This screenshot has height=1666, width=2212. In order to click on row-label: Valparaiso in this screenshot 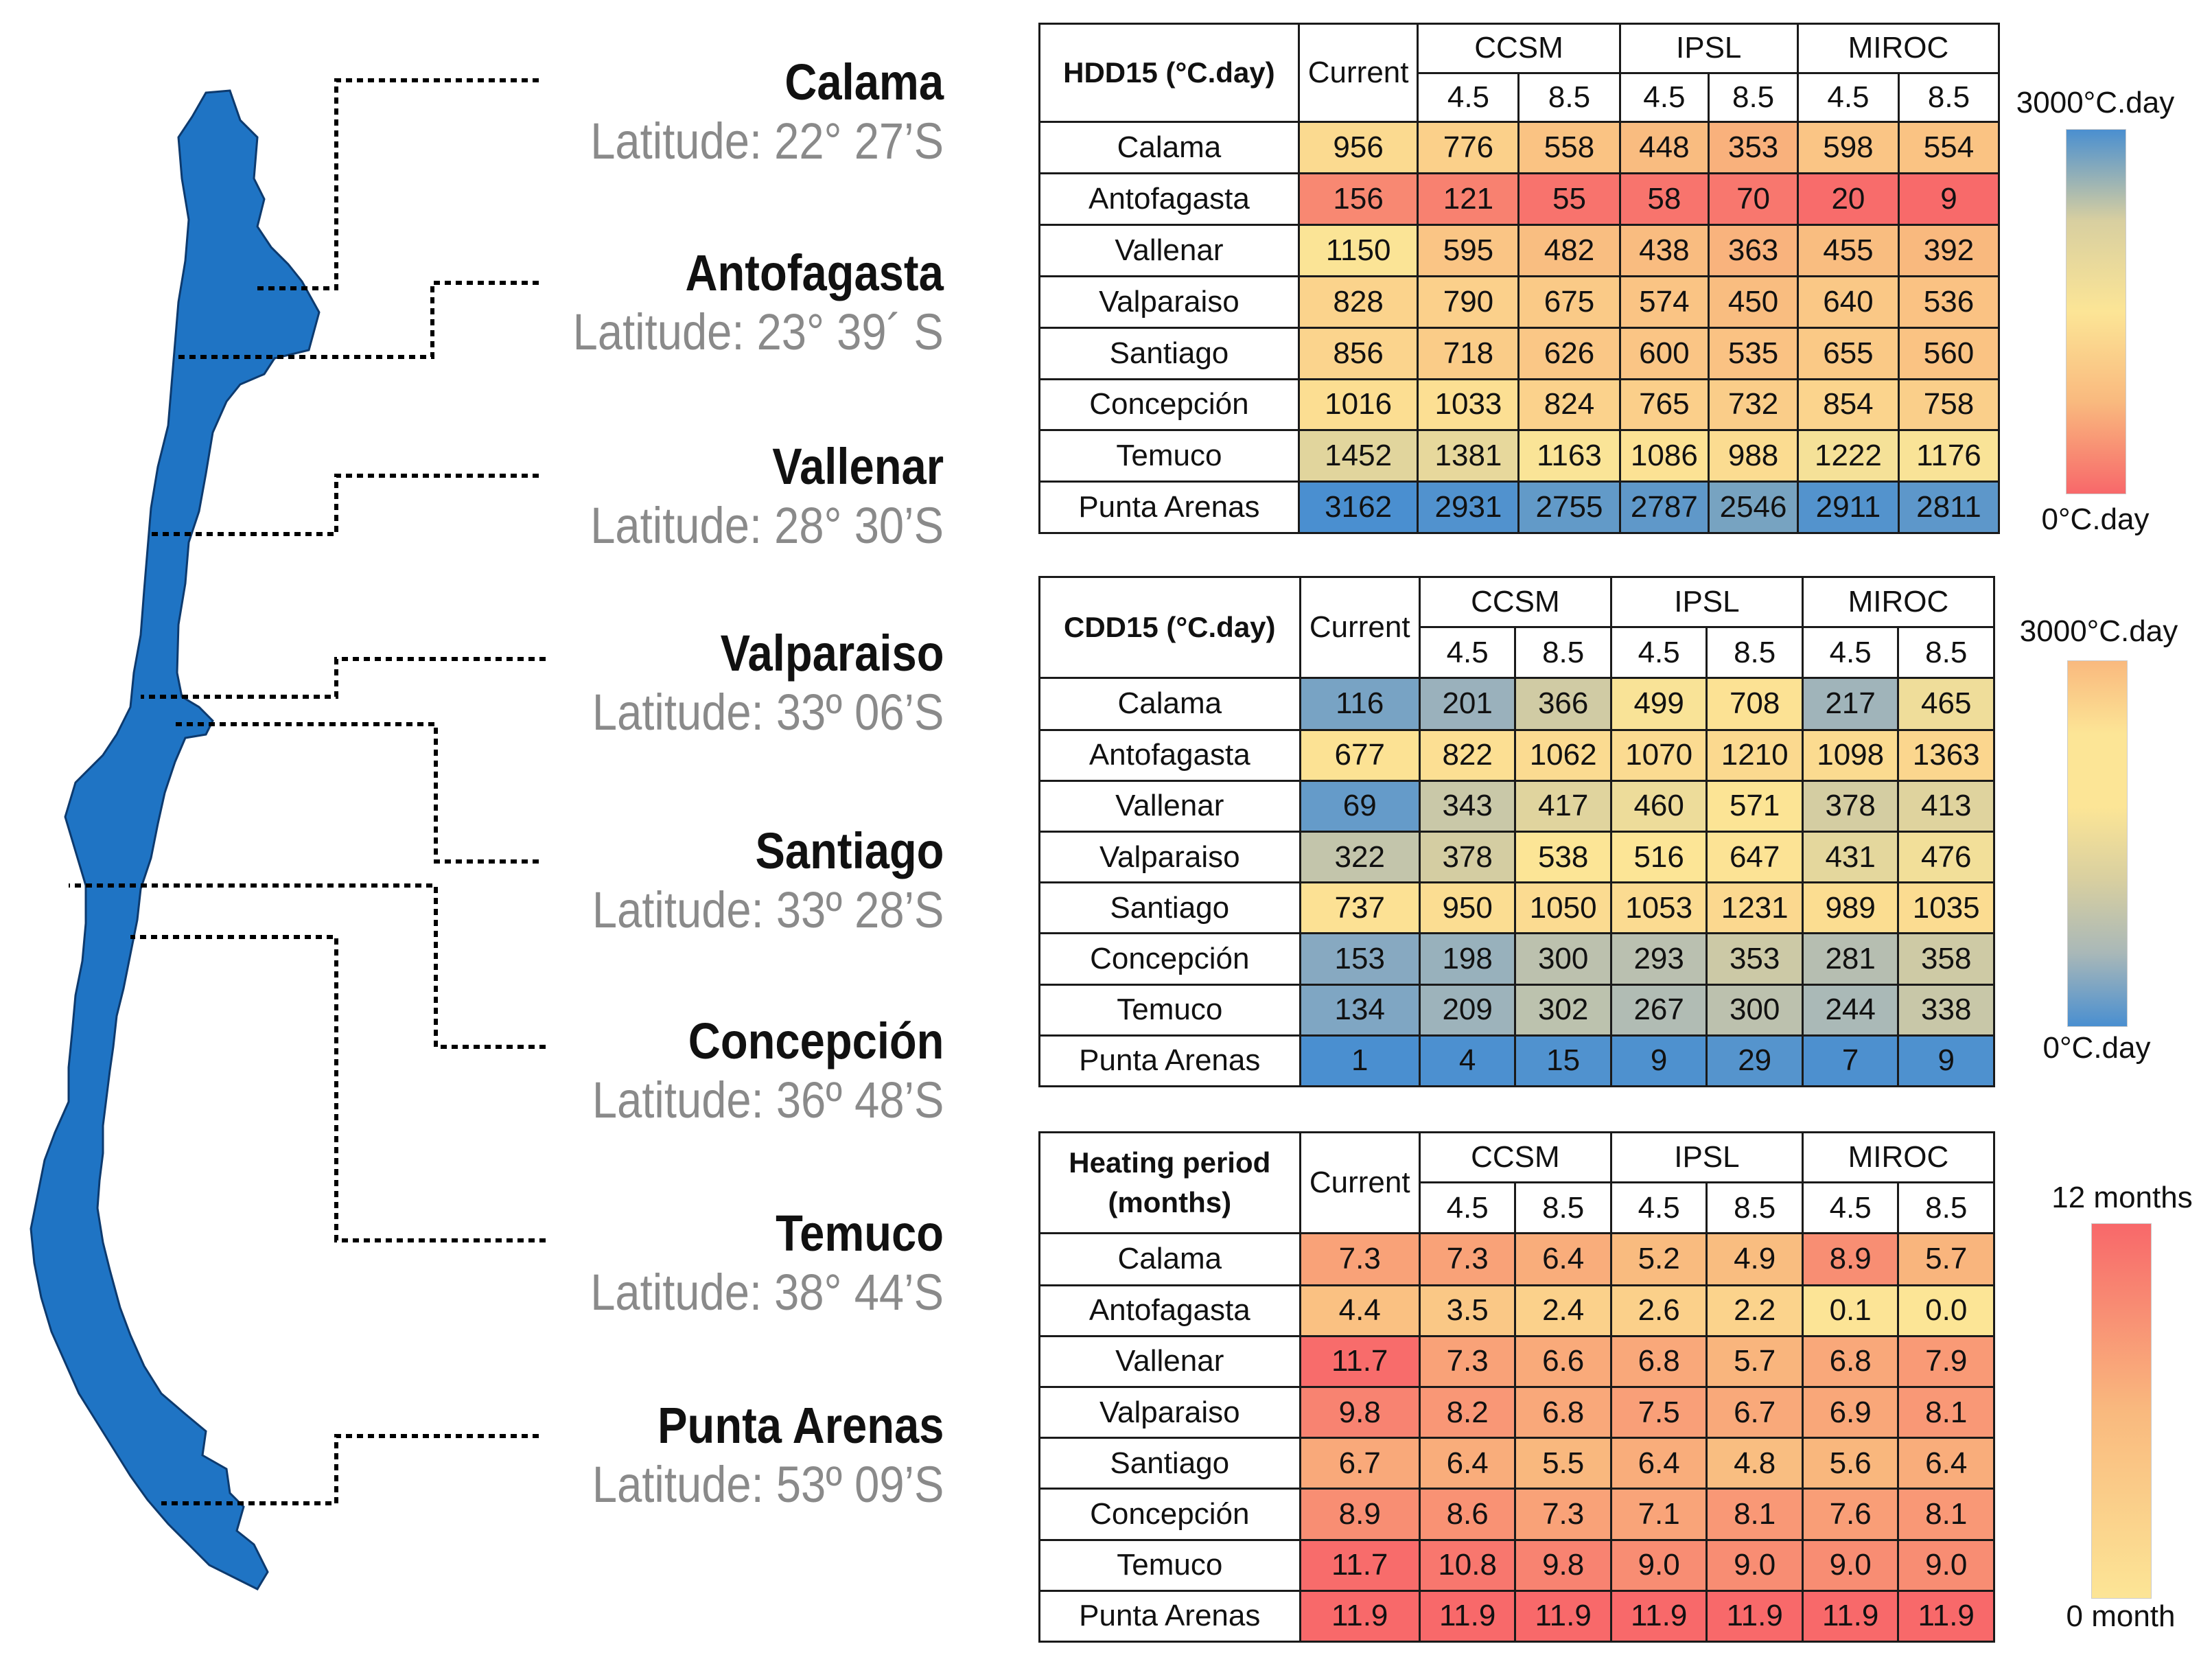, I will do `click(1169, 857)`.